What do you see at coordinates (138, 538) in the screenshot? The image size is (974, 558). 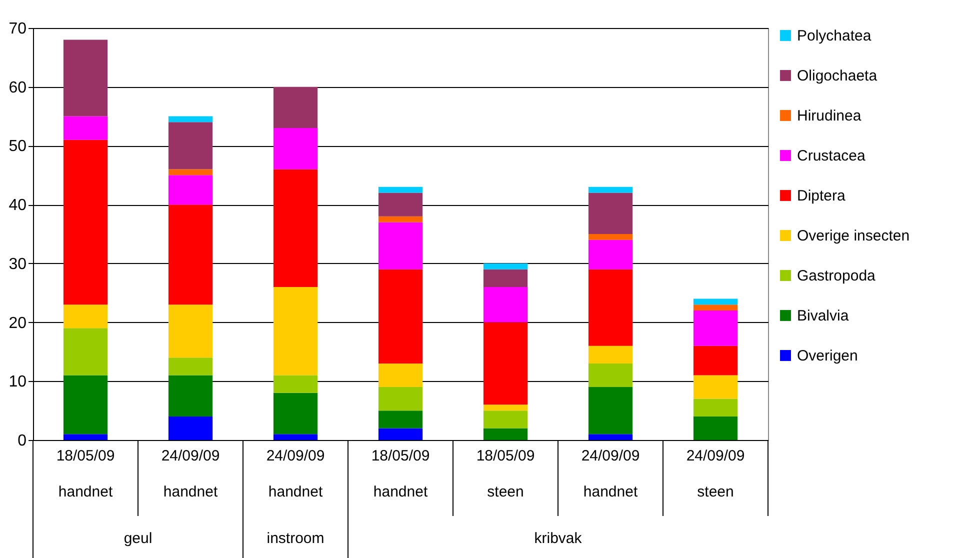 I see `text: geul` at bounding box center [138, 538].